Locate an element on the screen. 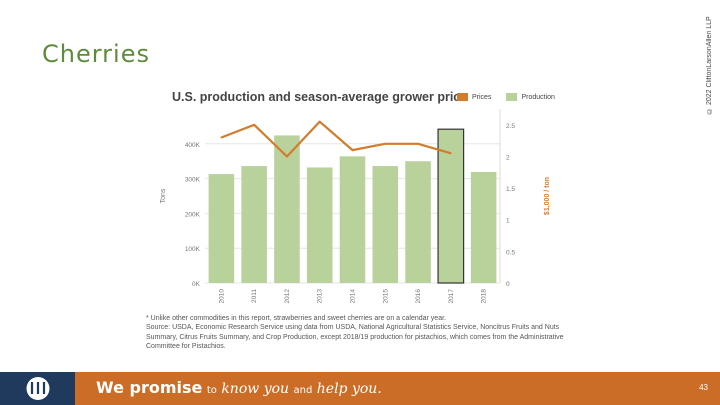 Image resolution: width=720 pixels, height=405 pixels. legend-item-production: Production is located at coordinates (530, 97).